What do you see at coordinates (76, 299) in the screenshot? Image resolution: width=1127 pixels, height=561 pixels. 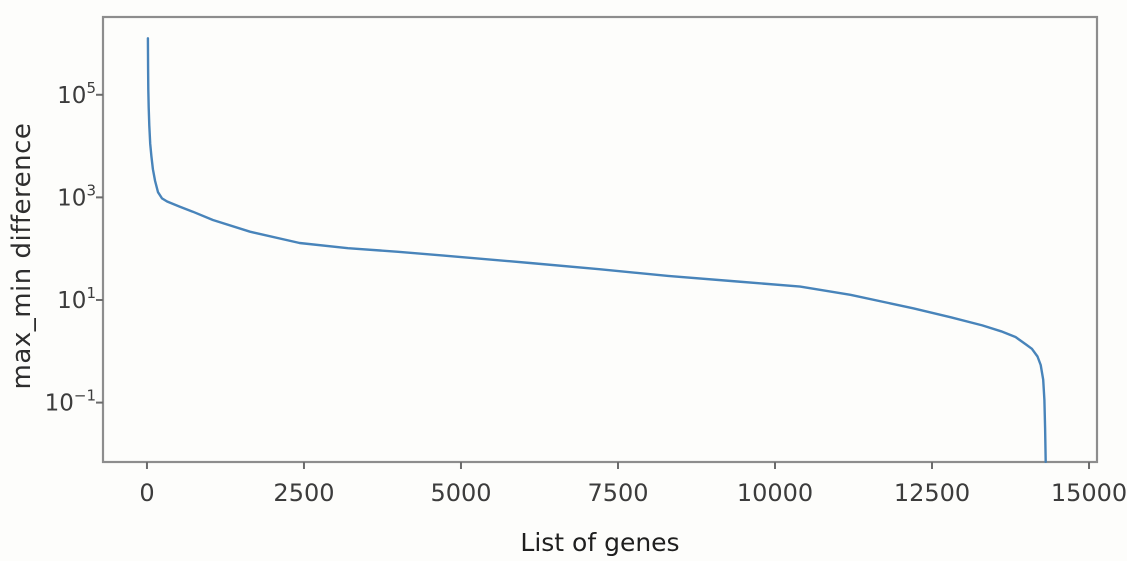 I see `y-tick-label: 10¹` at bounding box center [76, 299].